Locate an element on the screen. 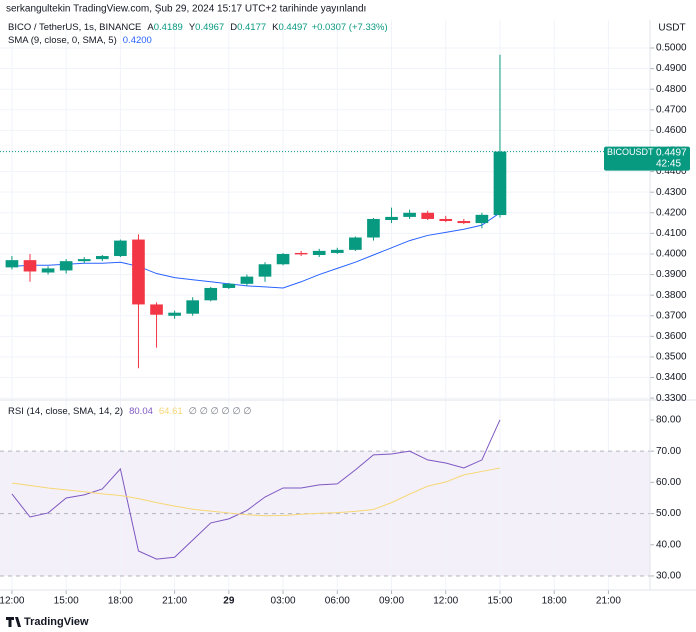 The image size is (696, 632). legend-value: 0.4177 is located at coordinates (251, 27).